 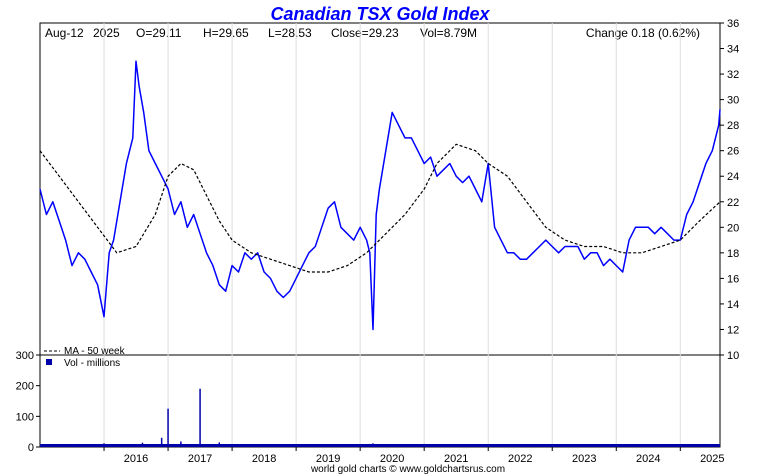 What do you see at coordinates (733, 228) in the screenshot?
I see `price-tick-label: 20` at bounding box center [733, 228].